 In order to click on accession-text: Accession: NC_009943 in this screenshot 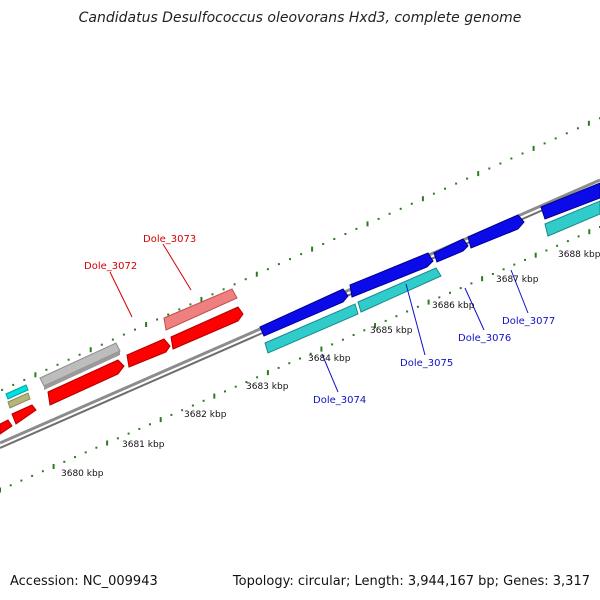, I will do `click(84, 581)`.